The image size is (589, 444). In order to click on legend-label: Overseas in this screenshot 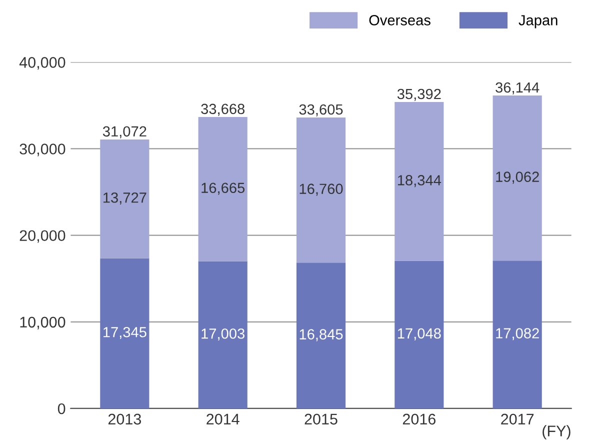, I will do `click(399, 20)`.